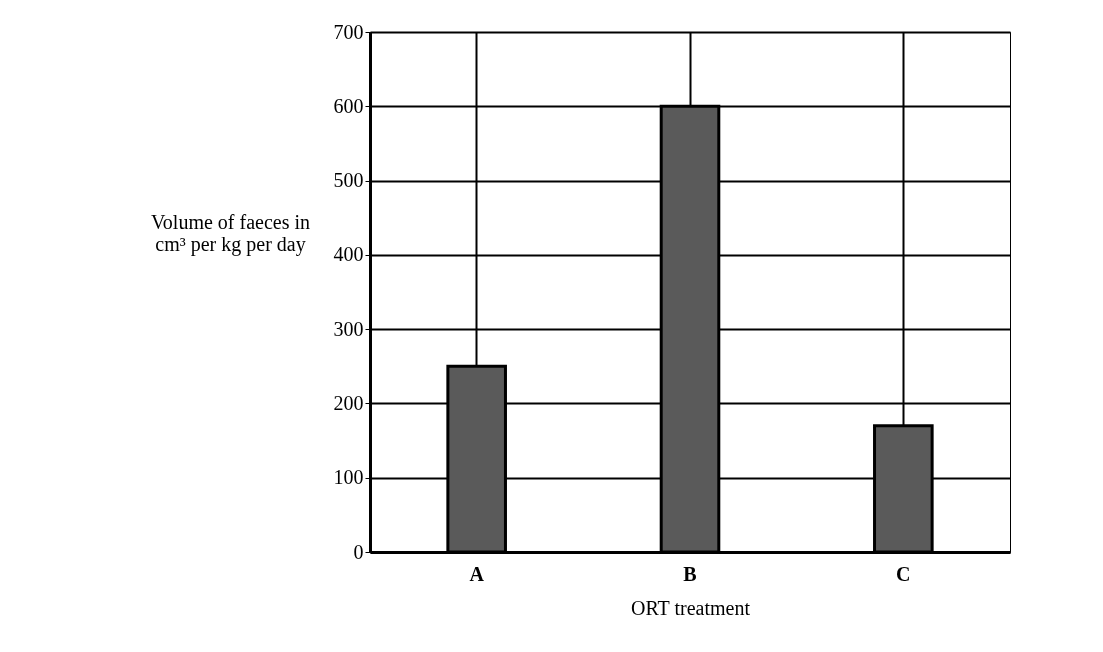 This screenshot has width=1103, height=652. What do you see at coordinates (348, 328) in the screenshot?
I see `y-tick-label: 300` at bounding box center [348, 328].